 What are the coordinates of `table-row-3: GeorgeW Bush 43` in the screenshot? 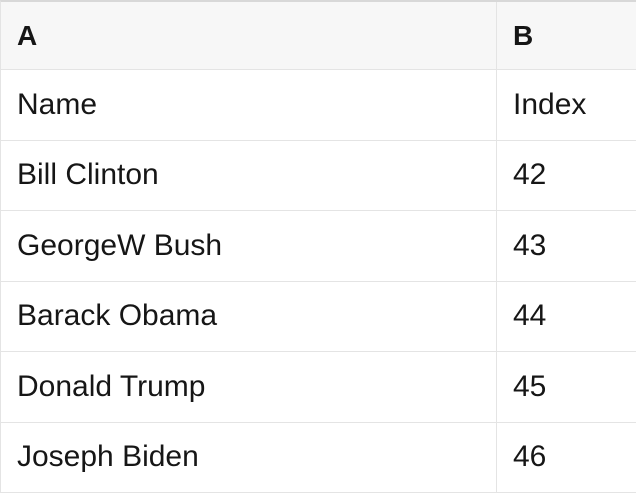 It's located at (318, 246).